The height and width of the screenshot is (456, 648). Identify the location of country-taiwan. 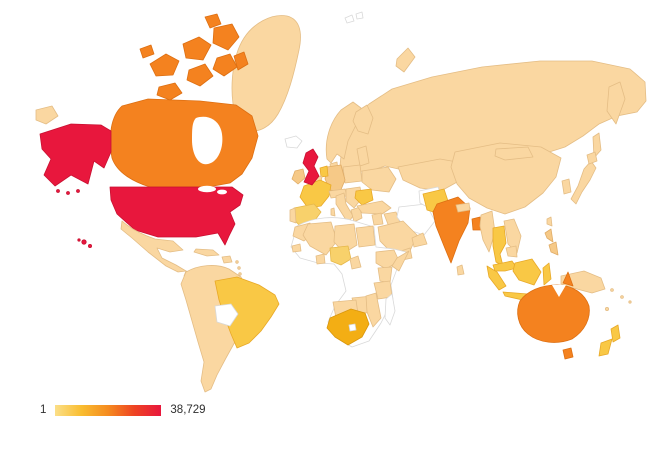
(549, 221).